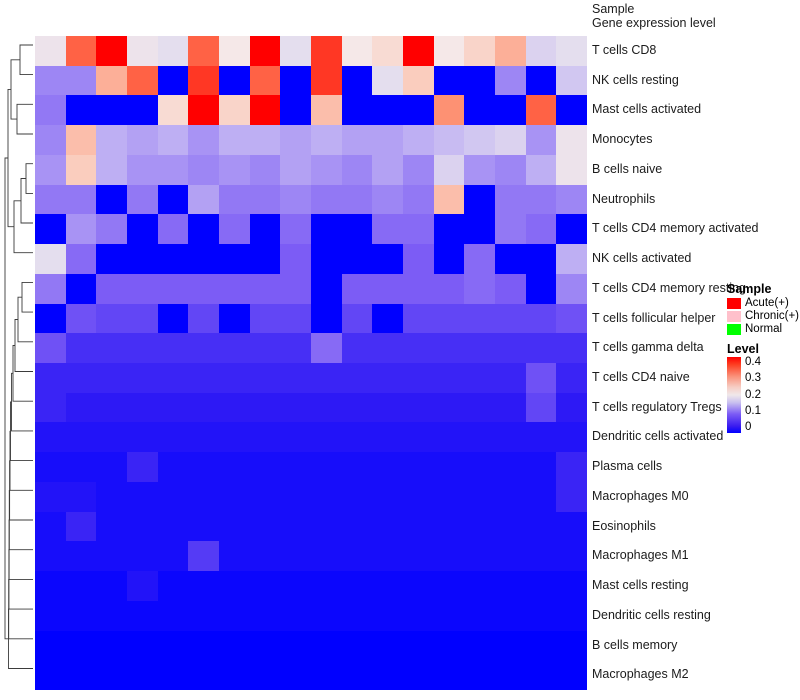 This screenshot has height=700, width=800. I want to click on sample-legend-item: Chronic(+), so click(763, 316).